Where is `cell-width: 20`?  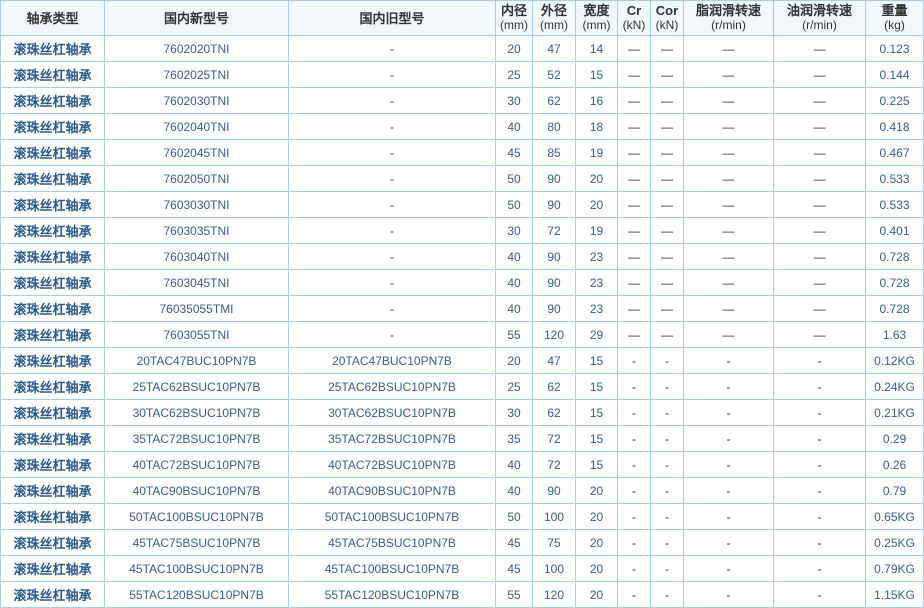 cell-width: 20 is located at coordinates (596, 490).